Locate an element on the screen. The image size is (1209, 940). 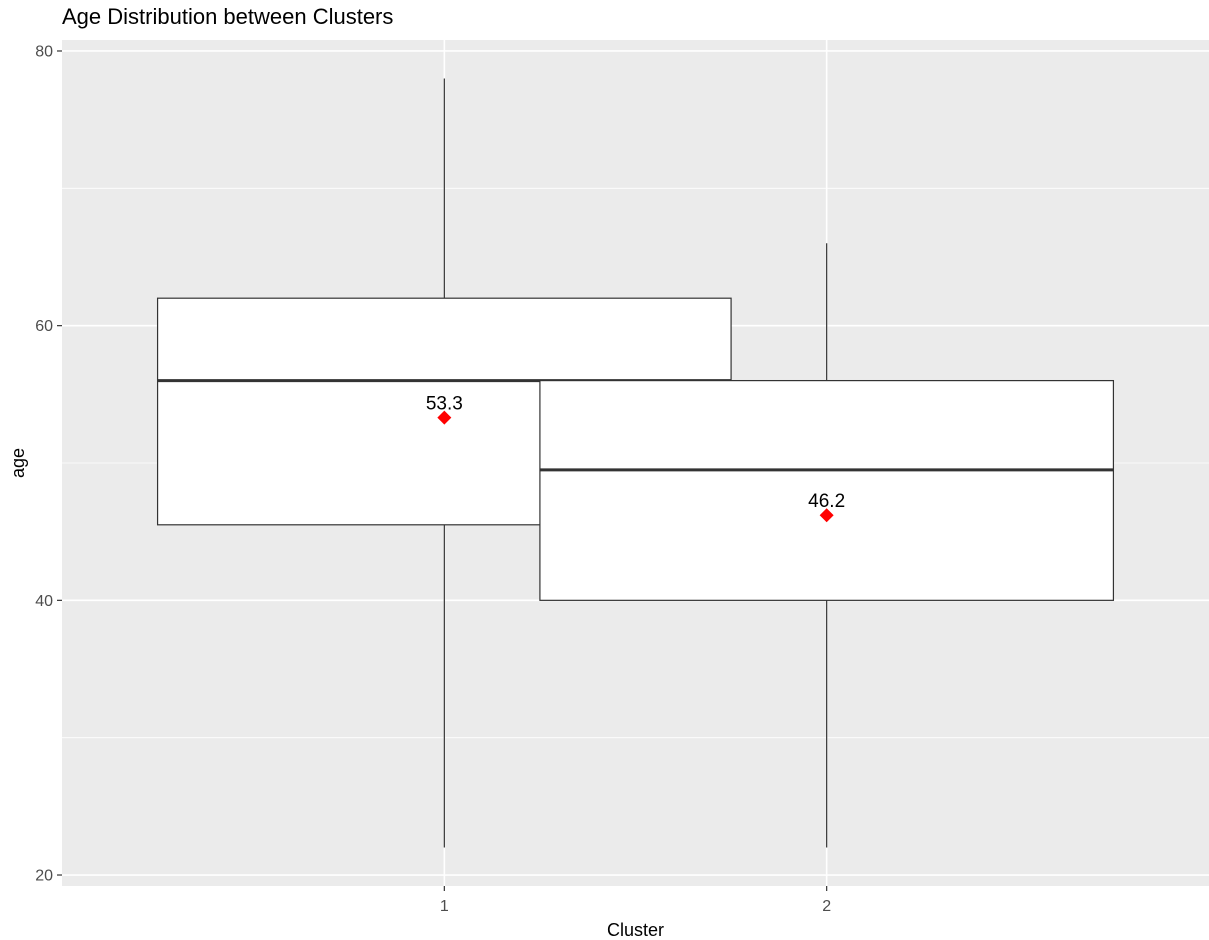
chart-title: Age Distribution between Clusters is located at coordinates (228, 16).